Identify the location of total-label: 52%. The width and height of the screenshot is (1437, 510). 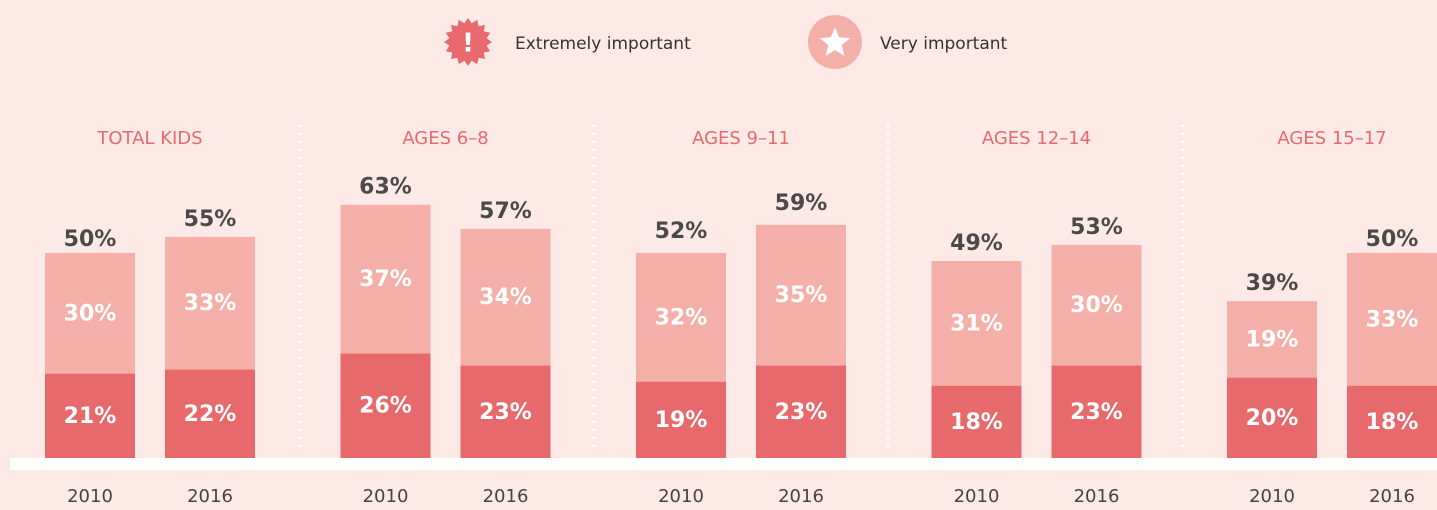
(681, 231).